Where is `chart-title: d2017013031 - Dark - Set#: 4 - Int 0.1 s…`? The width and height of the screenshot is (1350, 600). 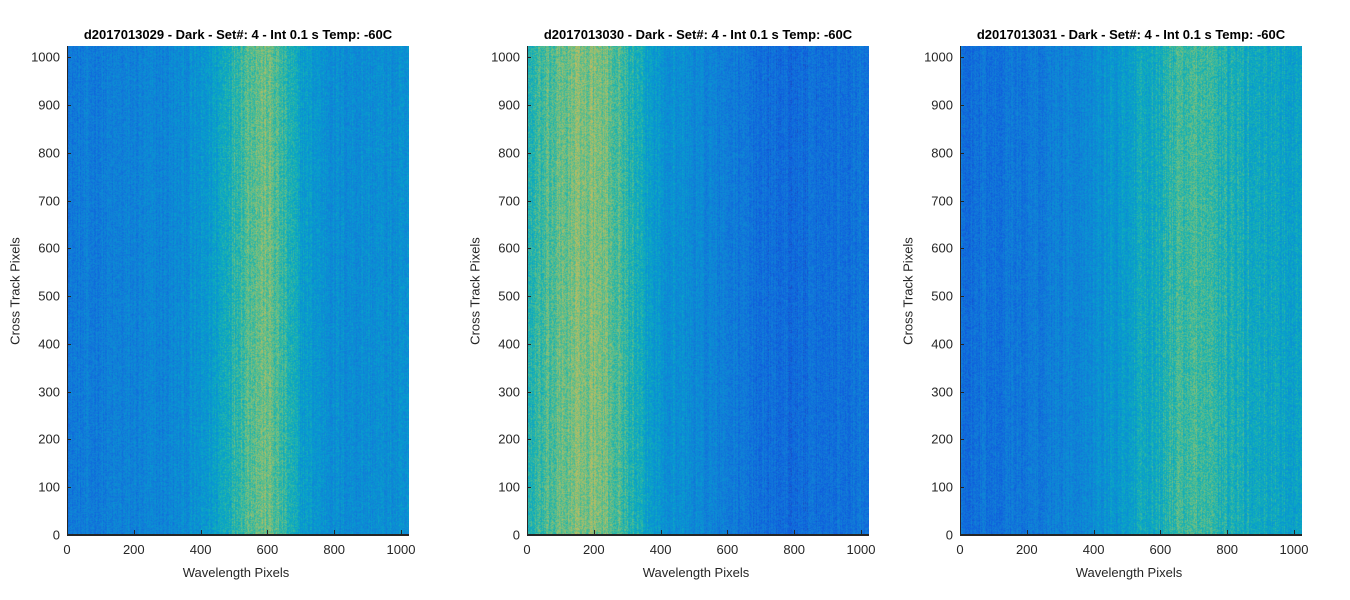
chart-title: d2017013031 - Dark - Set#: 4 - Int 0.1 s… is located at coordinates (1131, 34).